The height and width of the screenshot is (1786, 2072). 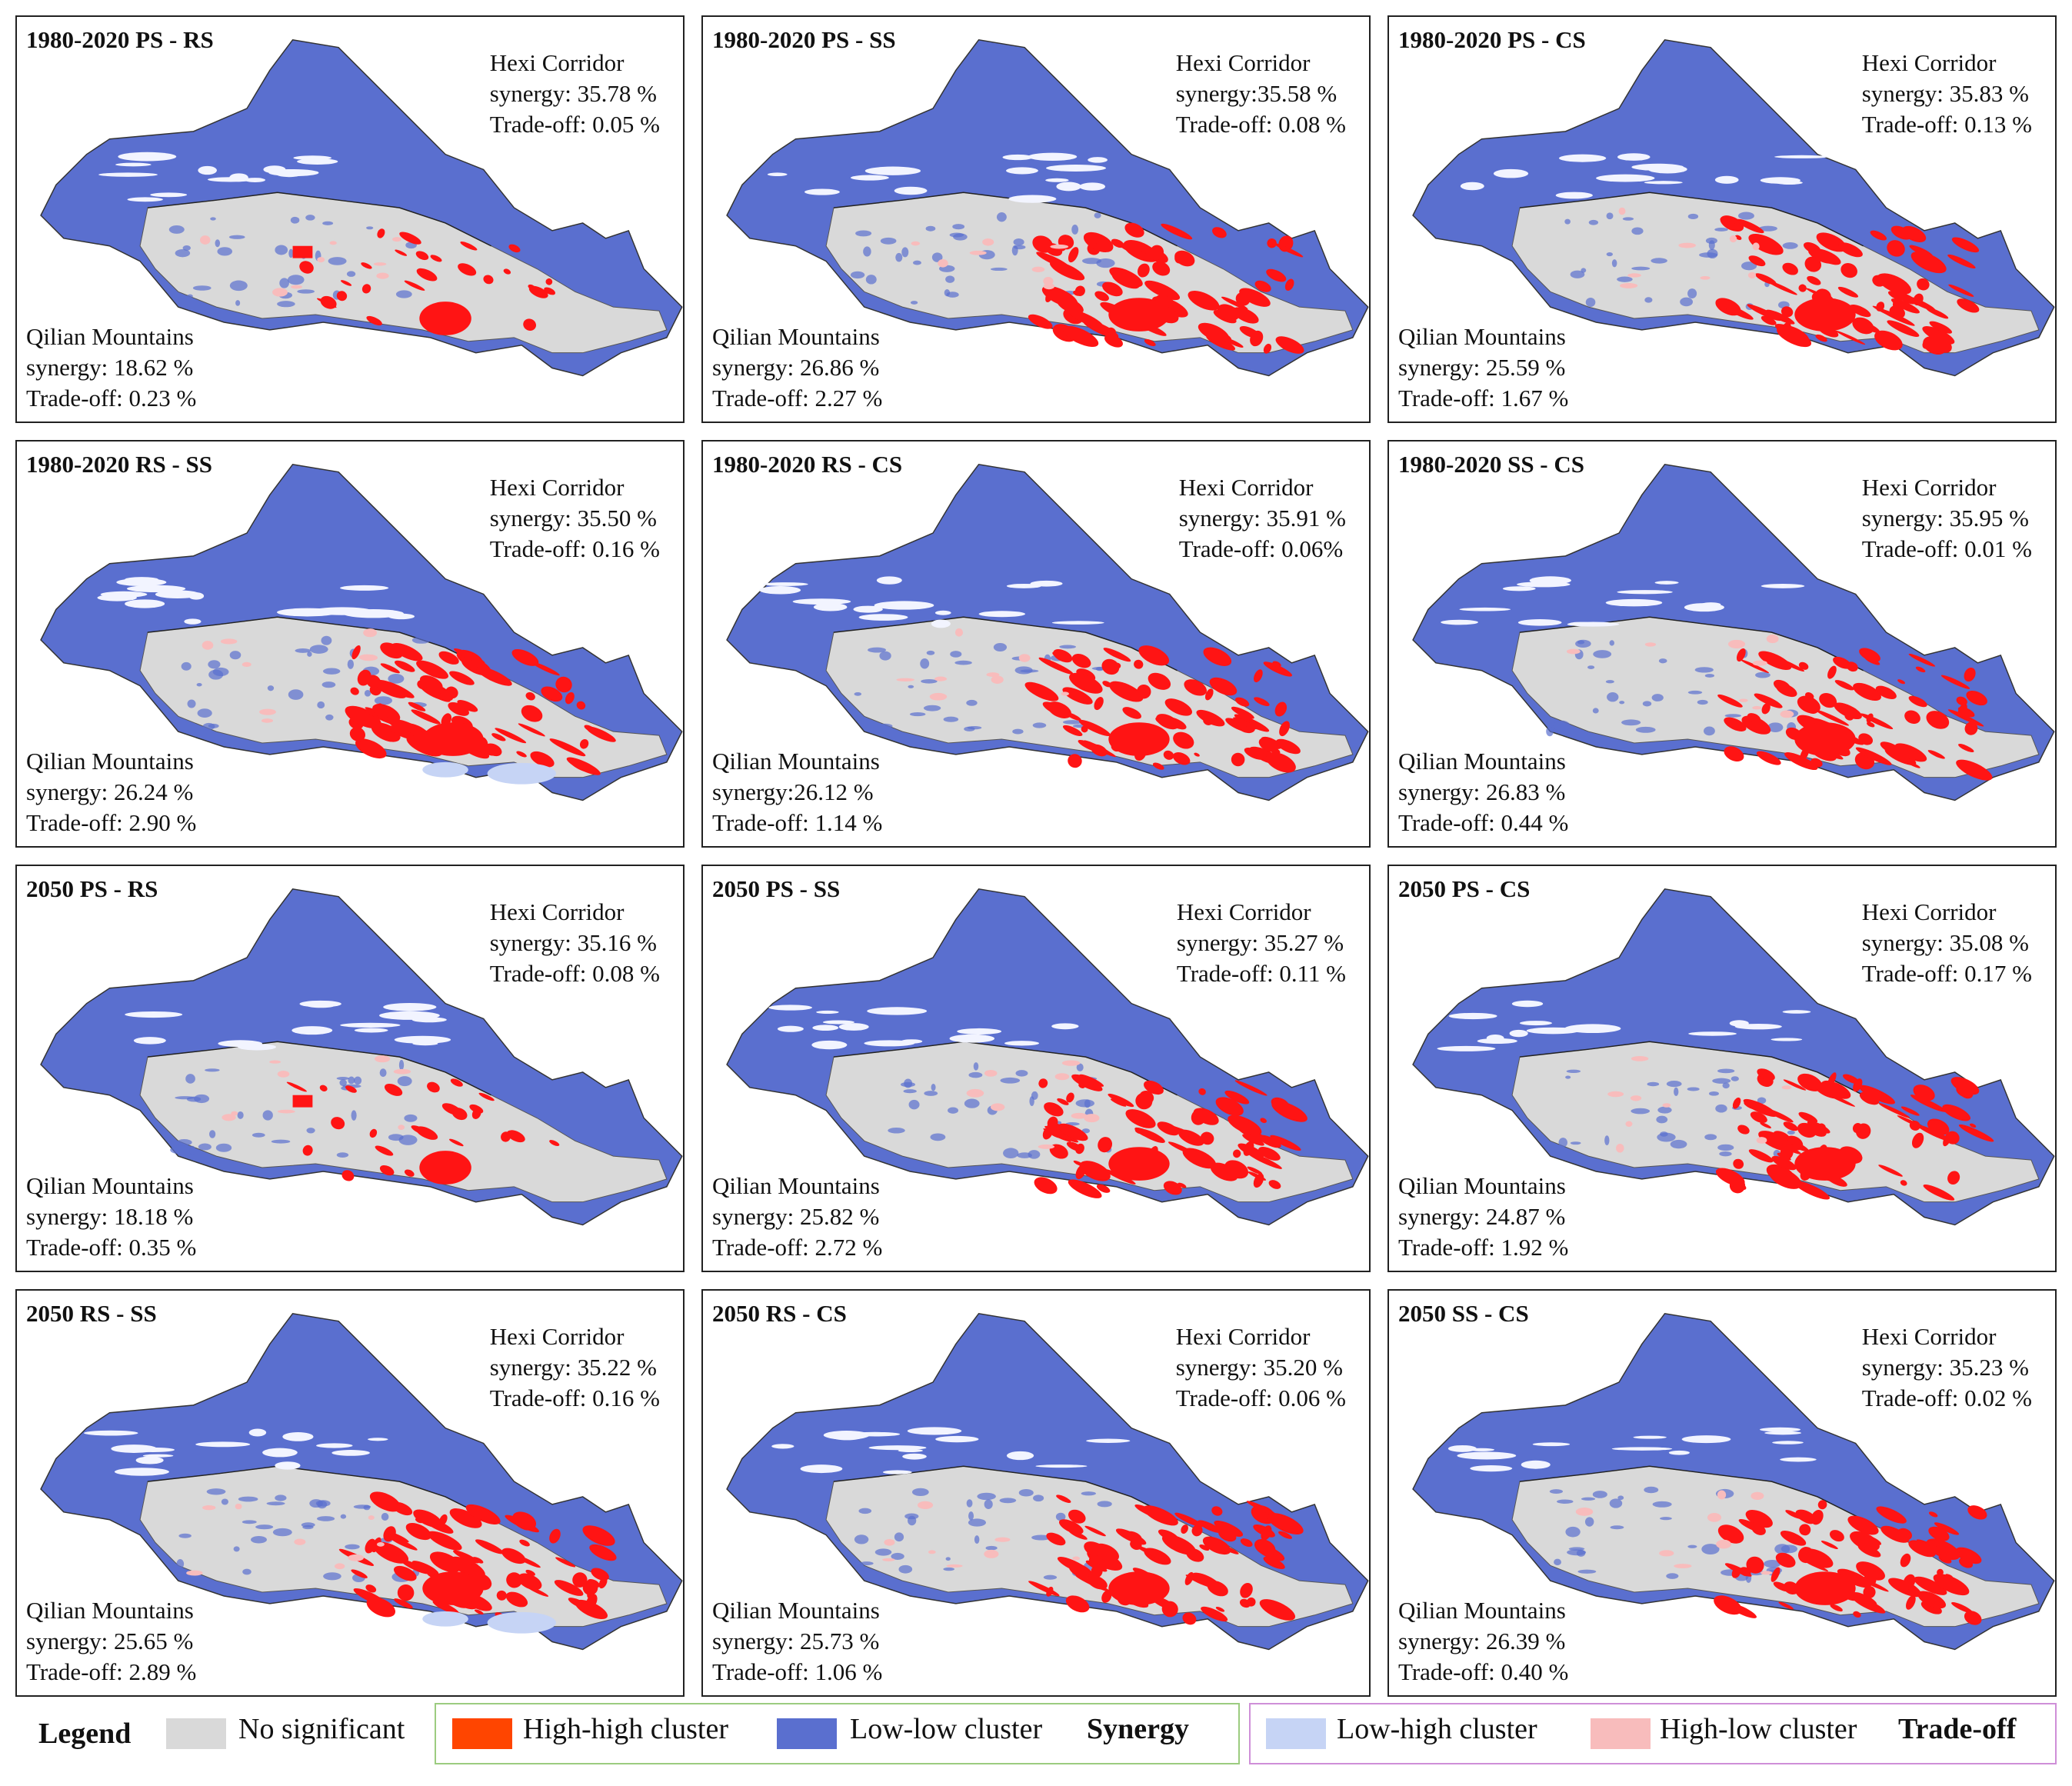 What do you see at coordinates (1483, 399) in the screenshot?
I see `qilian-tradeoff: Trade-off: 1.67 %` at bounding box center [1483, 399].